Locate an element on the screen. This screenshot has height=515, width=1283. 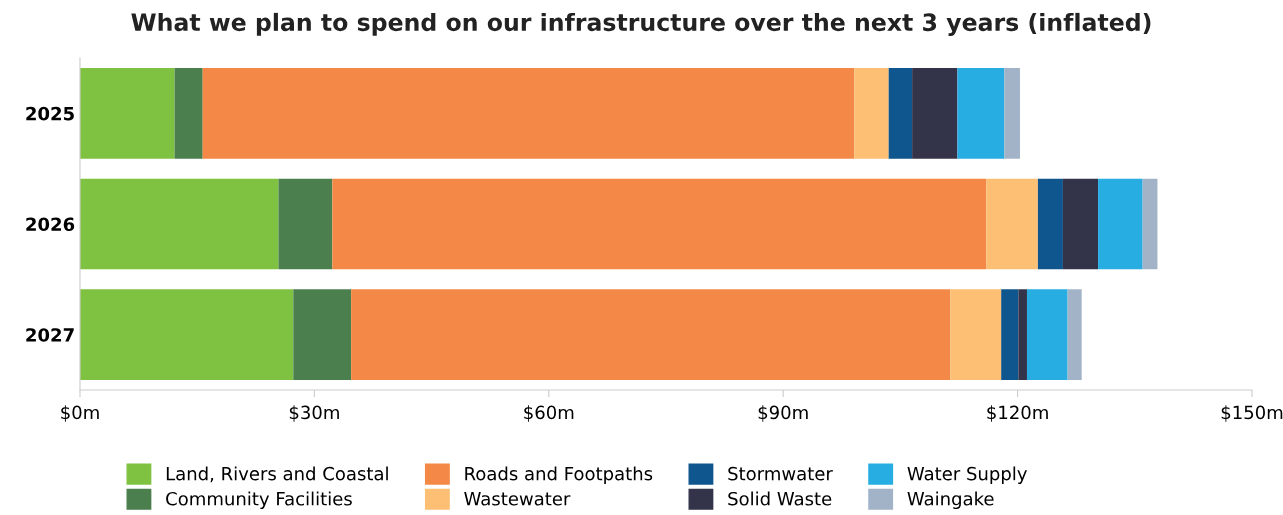
x-tick-label: $120m is located at coordinates (1017, 413).